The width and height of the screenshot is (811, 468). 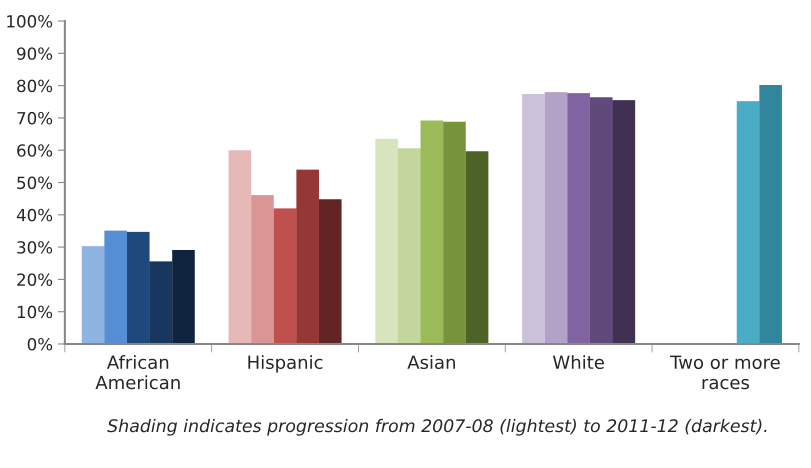 What do you see at coordinates (436, 427) in the screenshot?
I see `text: Shading indicates progression from 2007-08 (lightest) to 2011-12 (darkest).` at bounding box center [436, 427].